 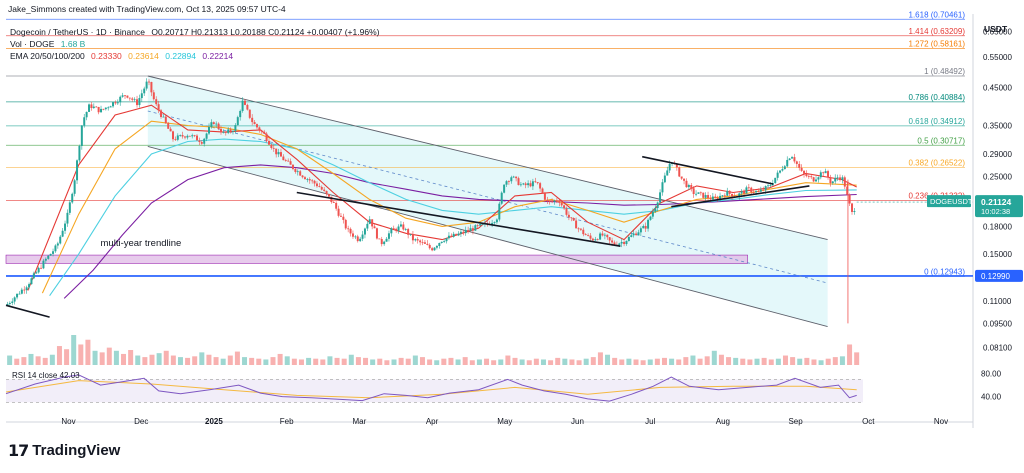 I want to click on tradingview-logo-icon: 17, so click(x=18, y=450).